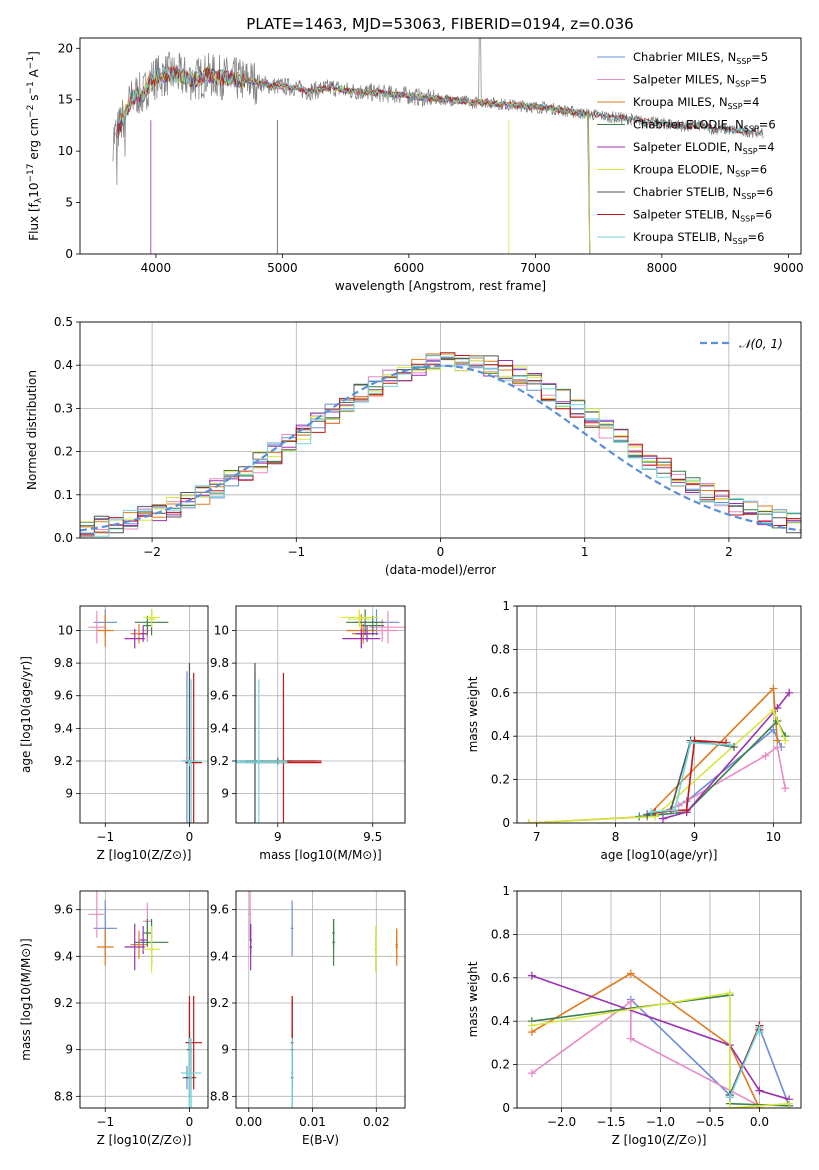 Image resolution: width=819 pixels, height=1170 pixels. I want to click on legend-label: Salpeter MILES, NSSP=5, so click(700, 81).